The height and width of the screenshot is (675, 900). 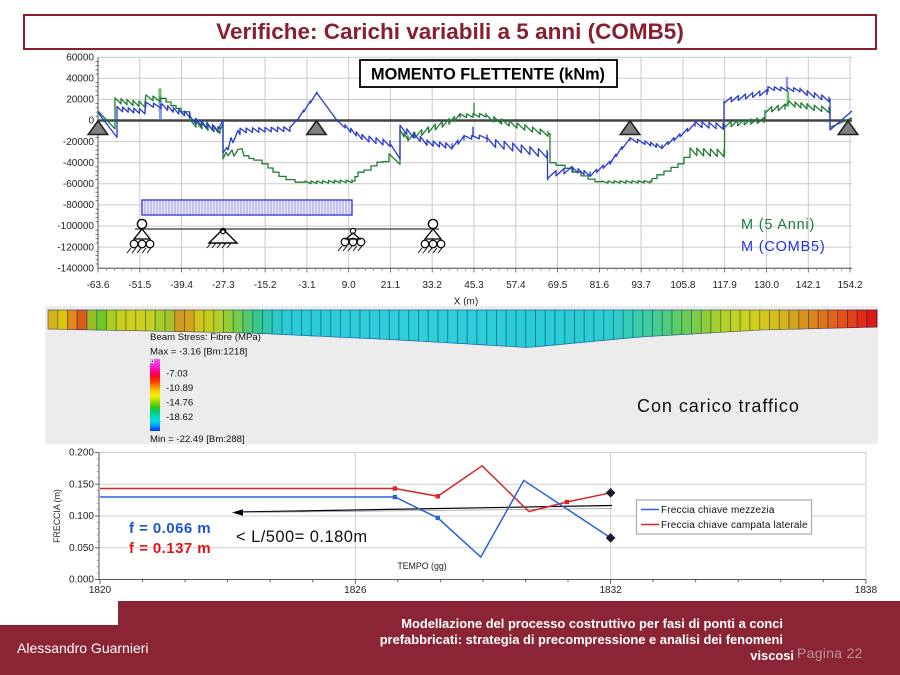 What do you see at coordinates (302, 537) in the screenshot?
I see `svg-text: < L/500= 0.180m` at bounding box center [302, 537].